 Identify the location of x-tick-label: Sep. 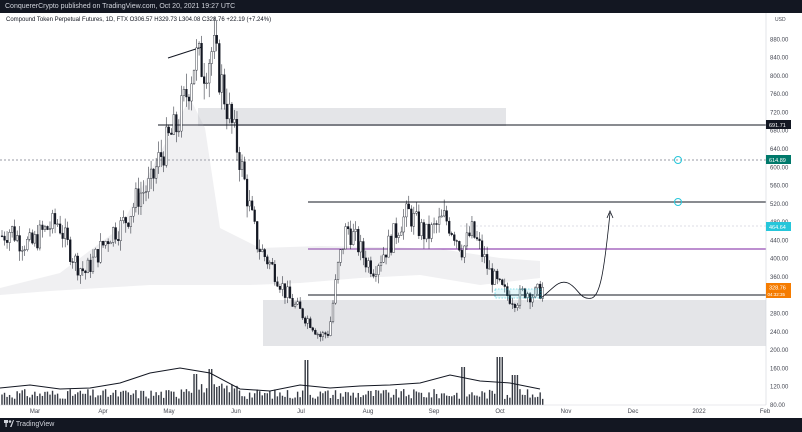
(434, 412).